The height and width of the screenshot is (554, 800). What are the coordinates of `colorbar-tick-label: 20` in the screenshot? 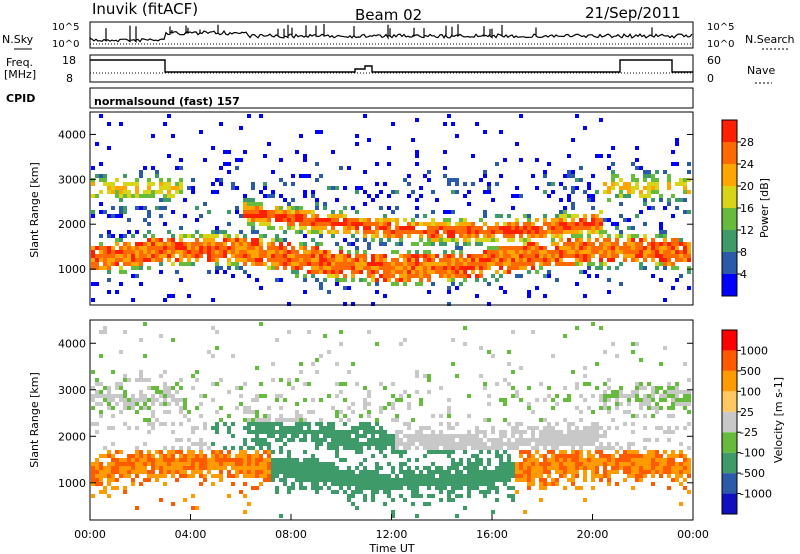 It's located at (747, 186).